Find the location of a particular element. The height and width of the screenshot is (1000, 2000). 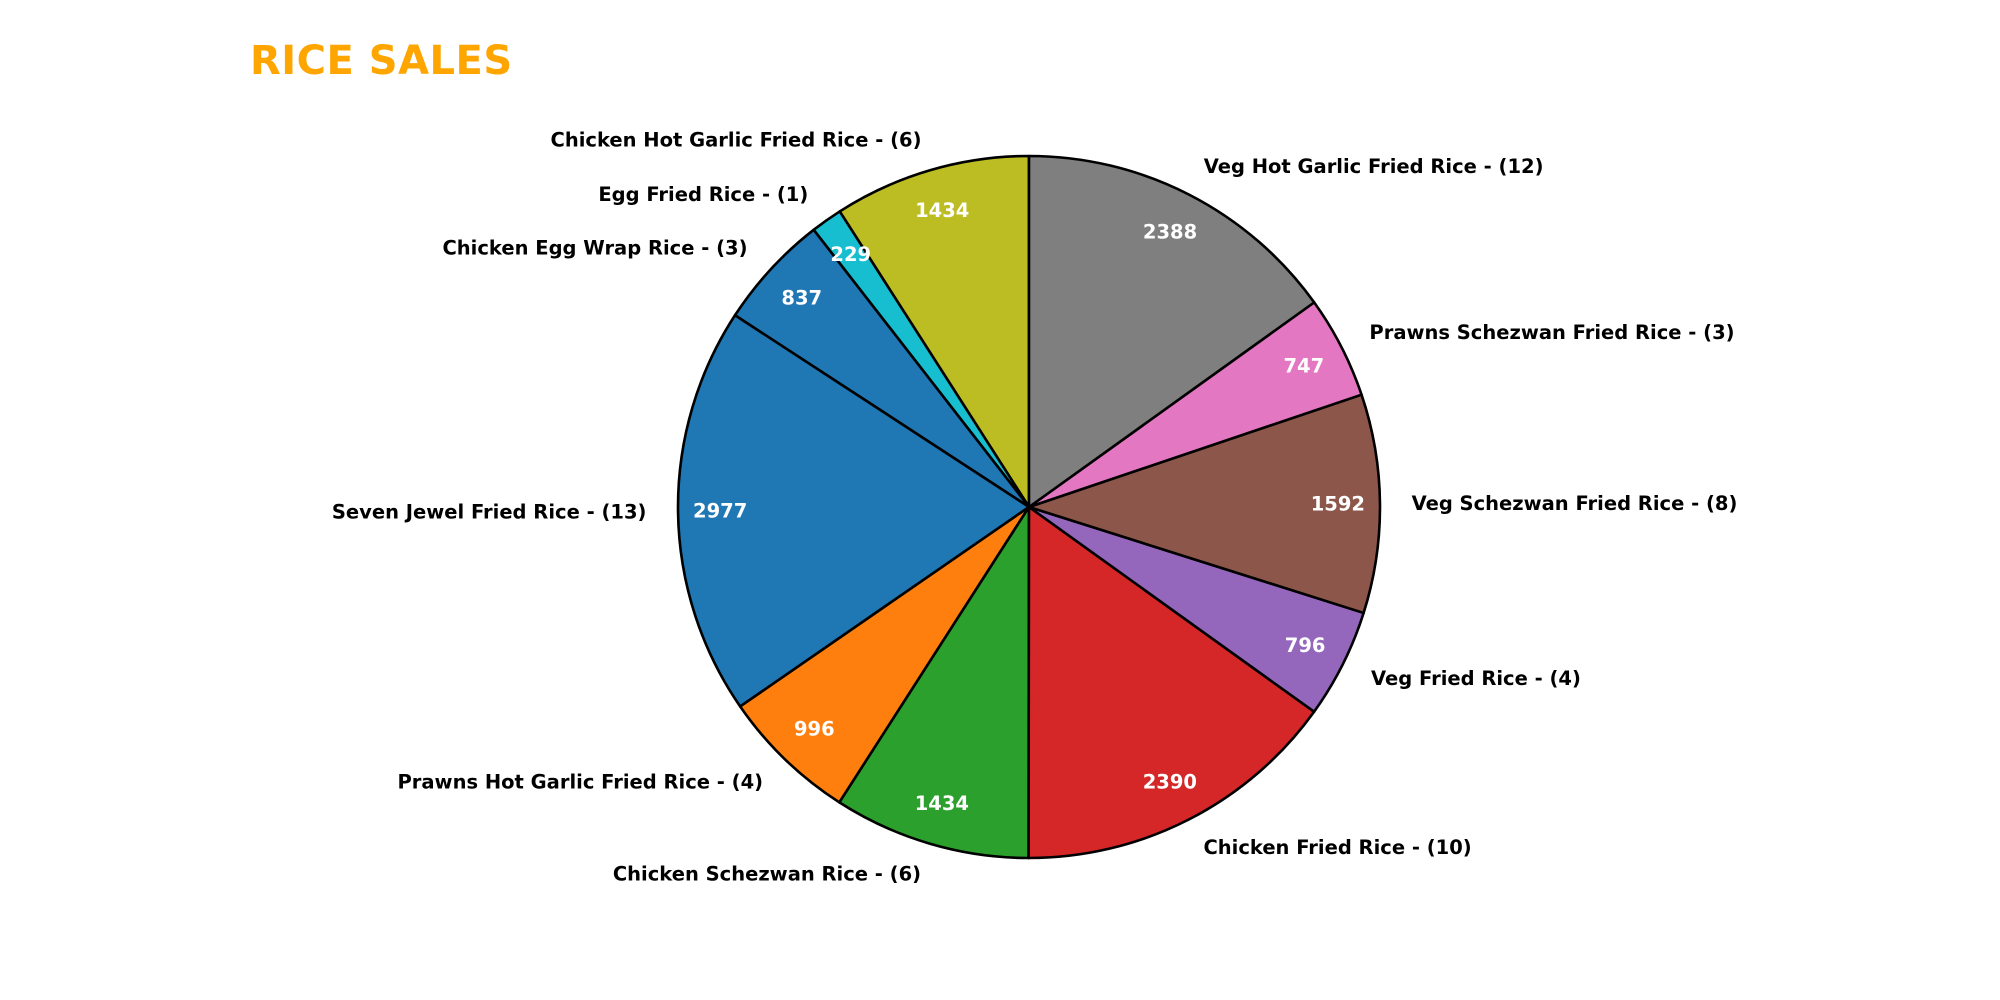

slice-category-label: Egg Fried Rice - (1) is located at coordinates (703, 194).